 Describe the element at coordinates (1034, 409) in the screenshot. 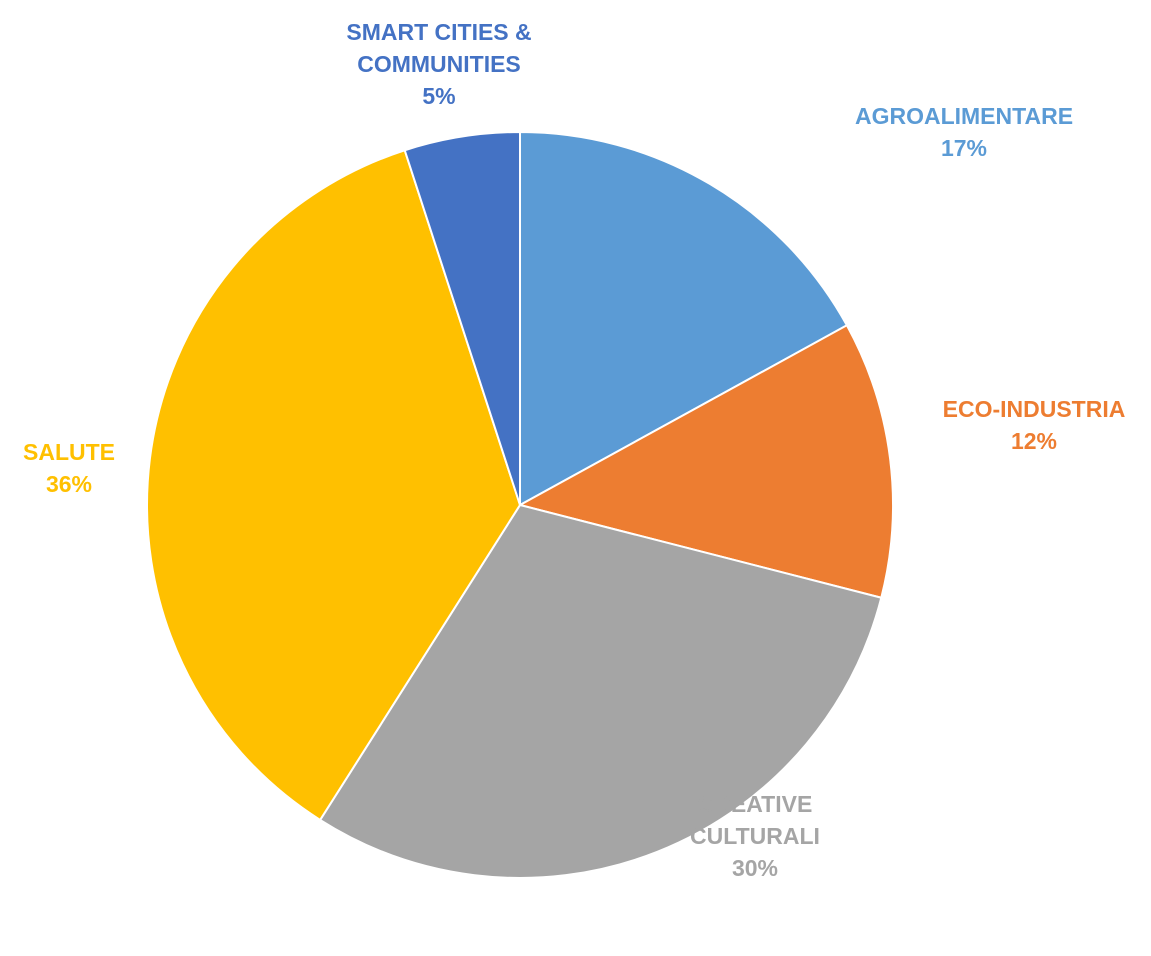

I see `slice-category-text: ECO-INDUSTRIA` at that location.